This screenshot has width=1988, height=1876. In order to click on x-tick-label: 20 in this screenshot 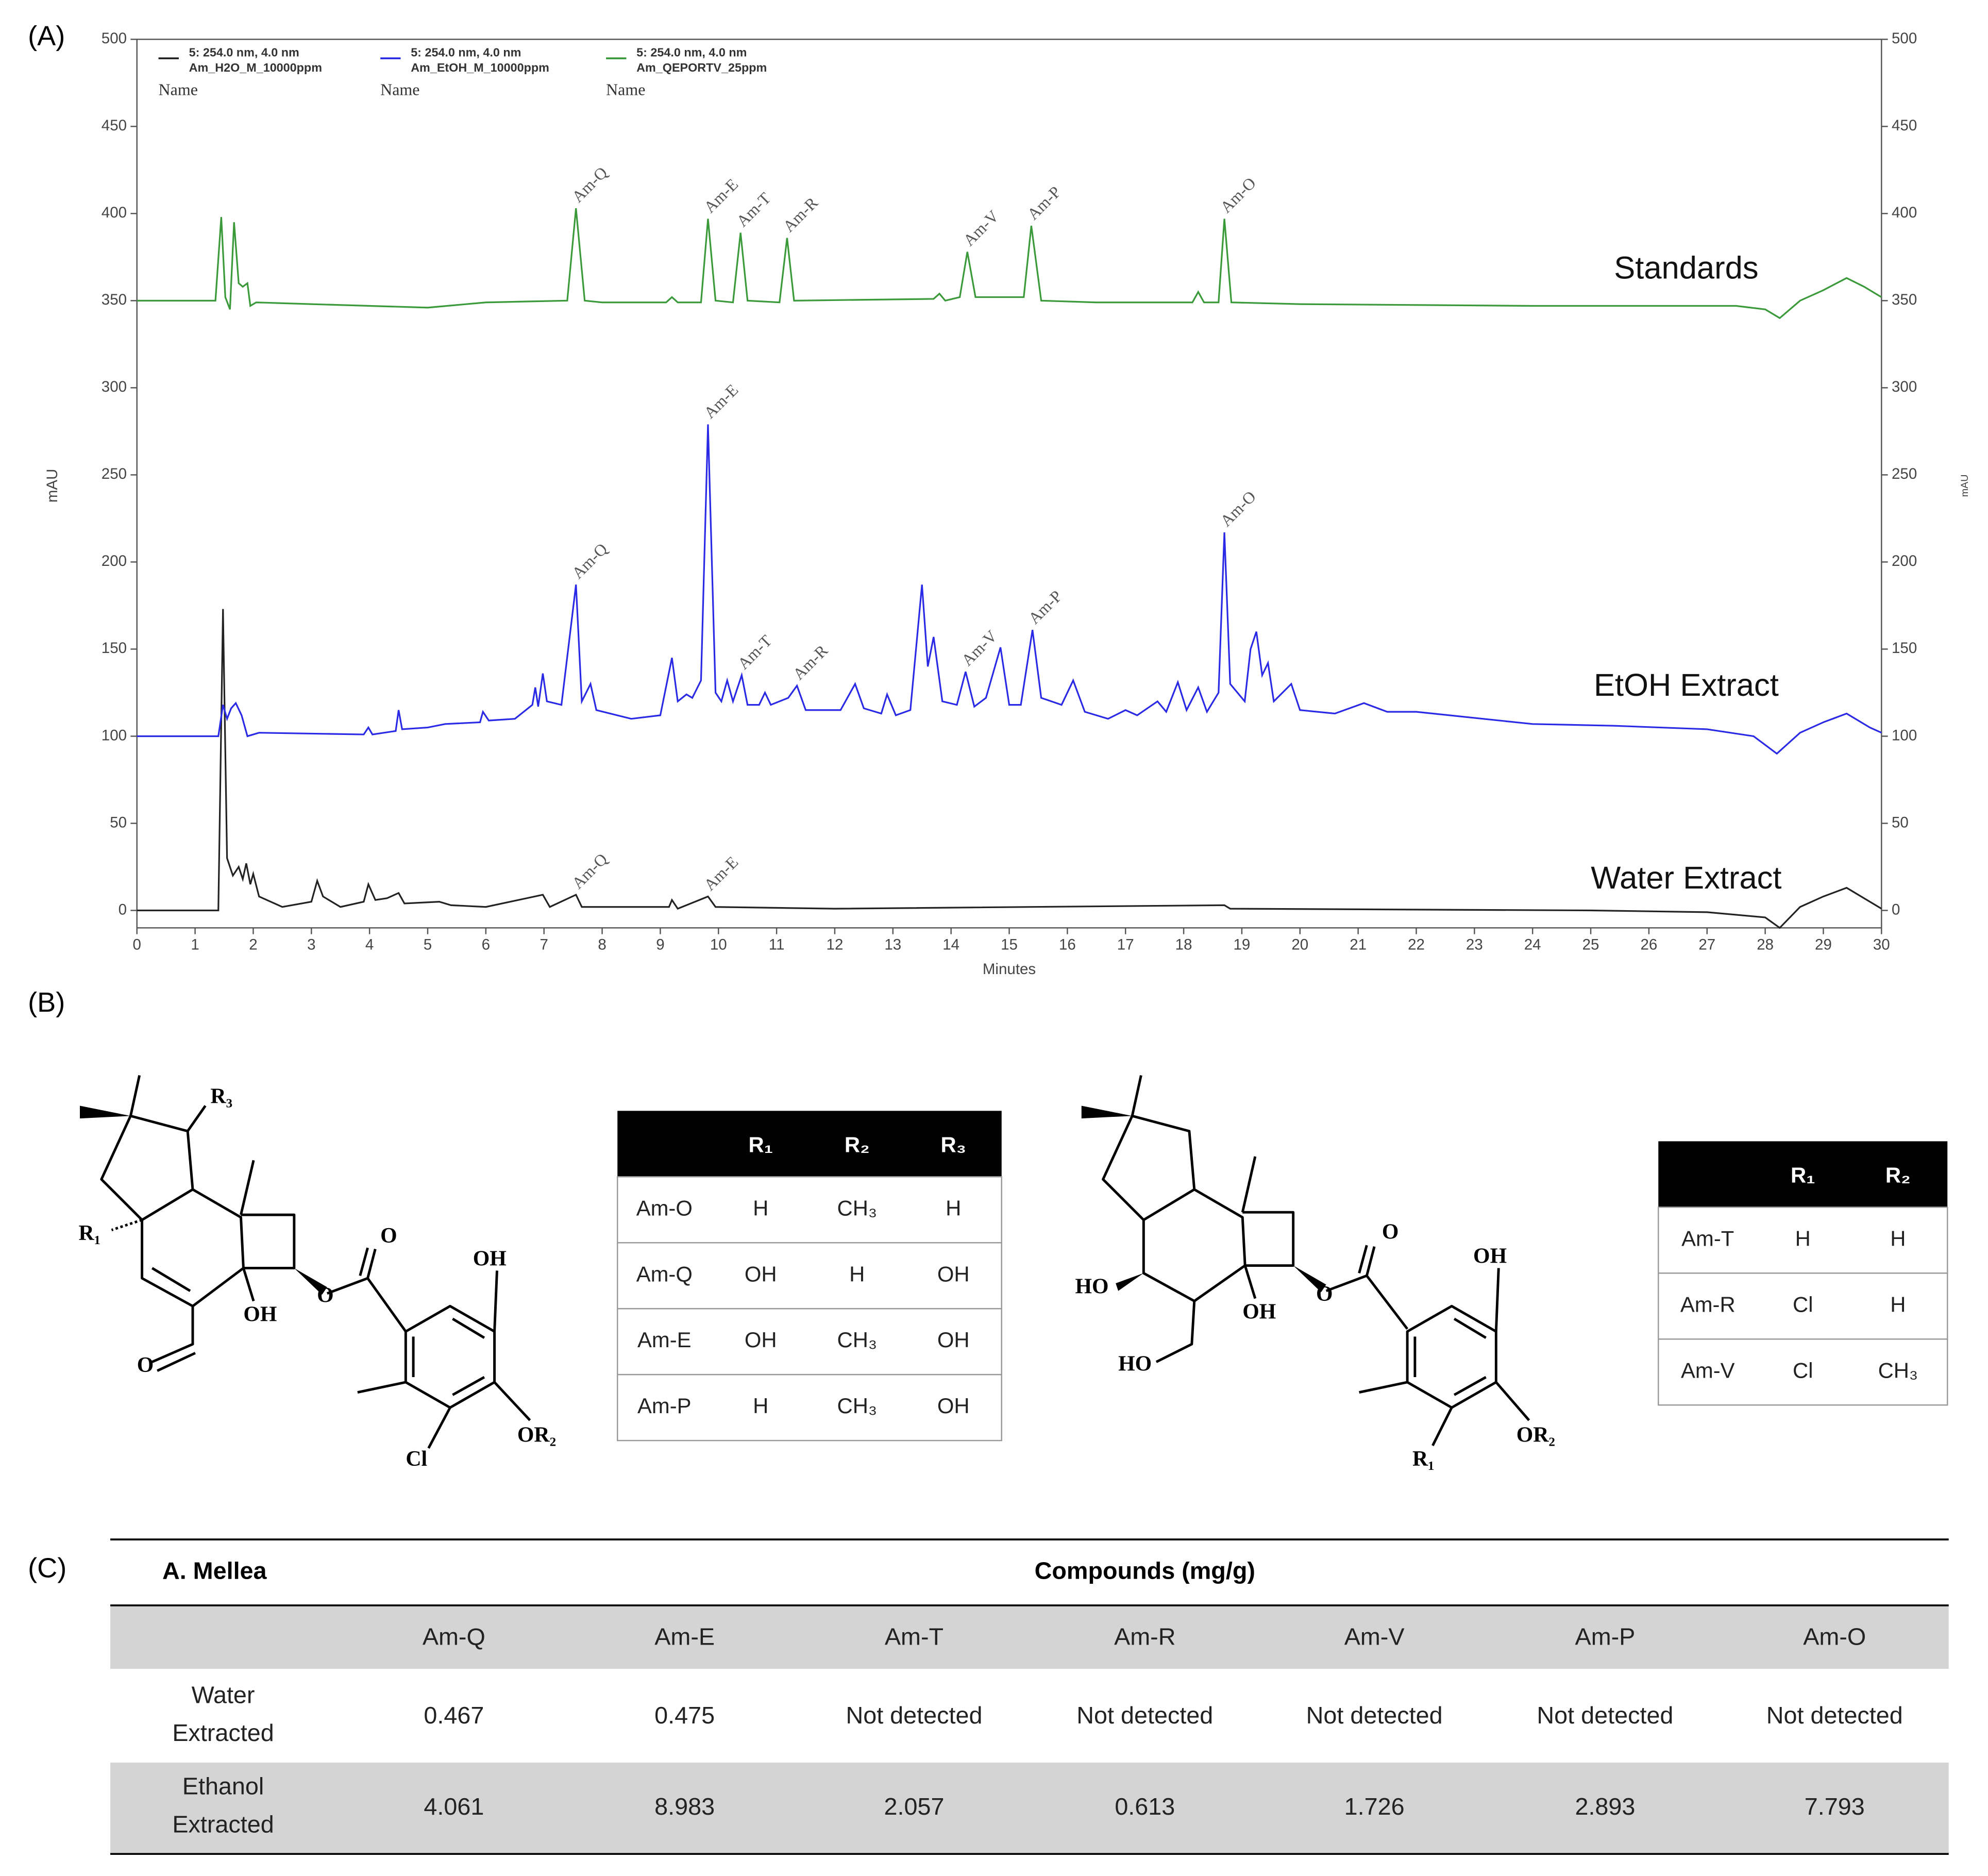, I will do `click(1299, 944)`.